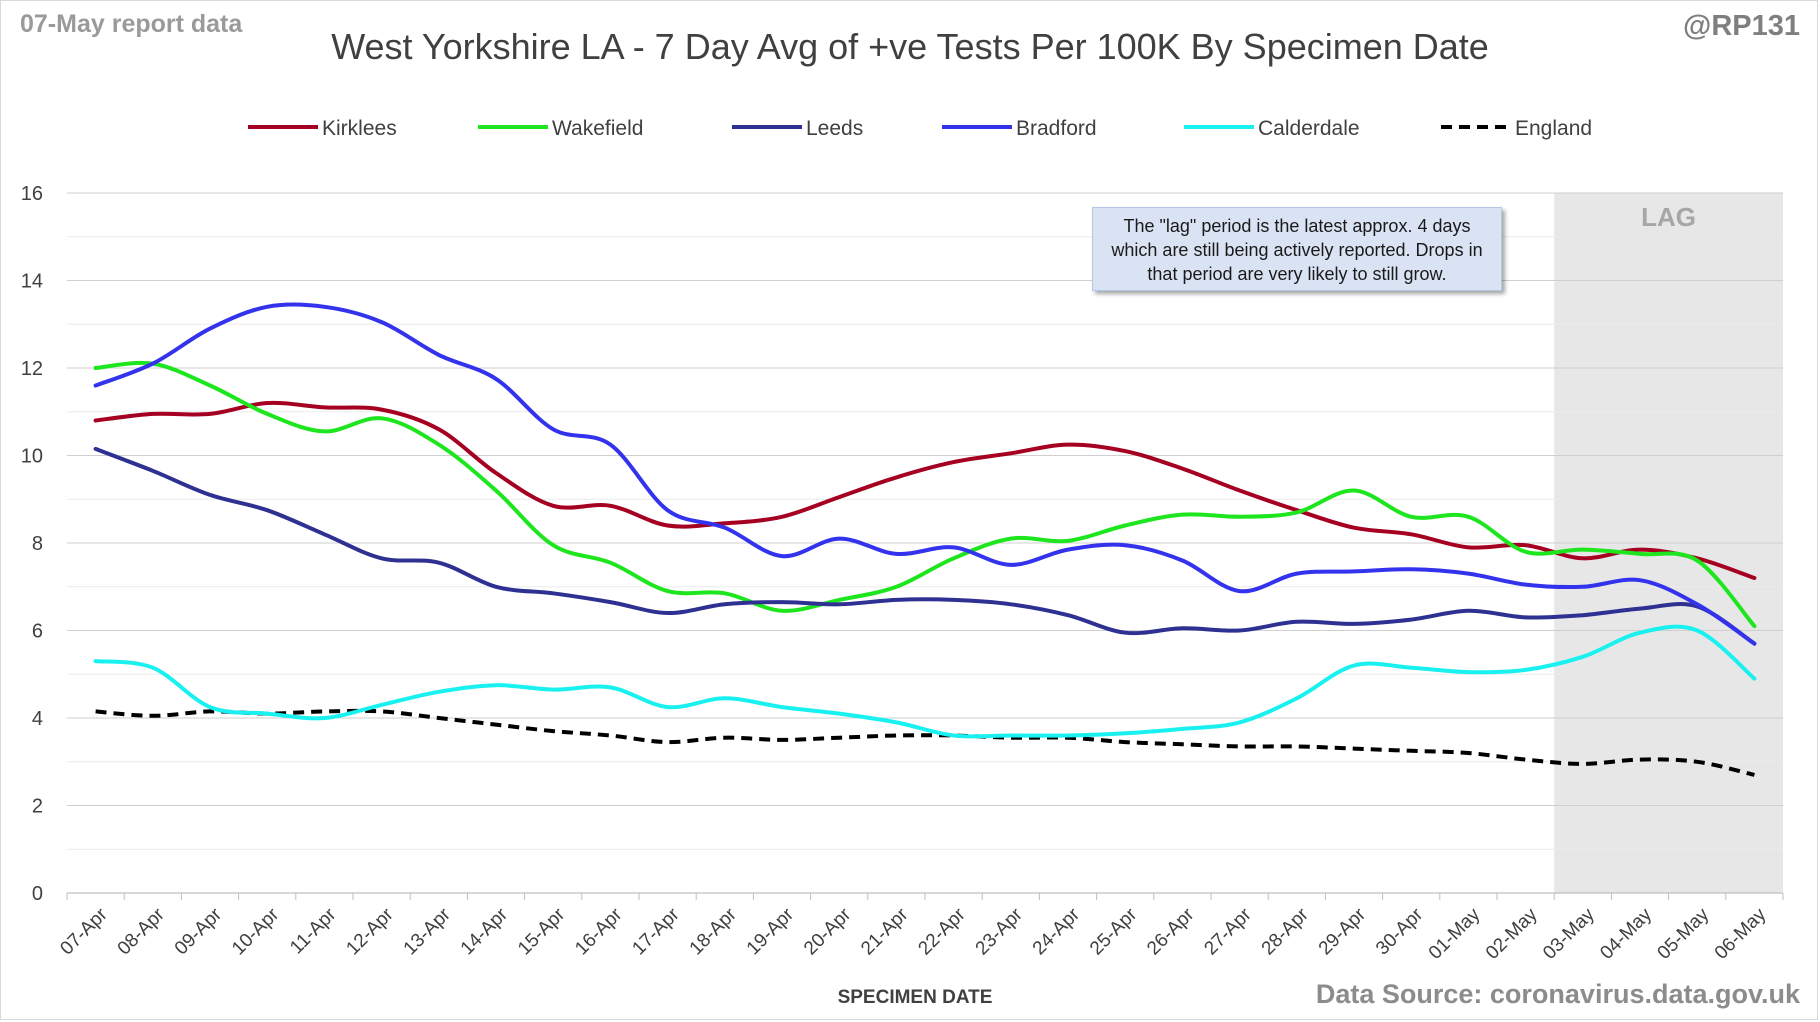  I want to click on x-tick-label: 05-May, so click(1684, 934).